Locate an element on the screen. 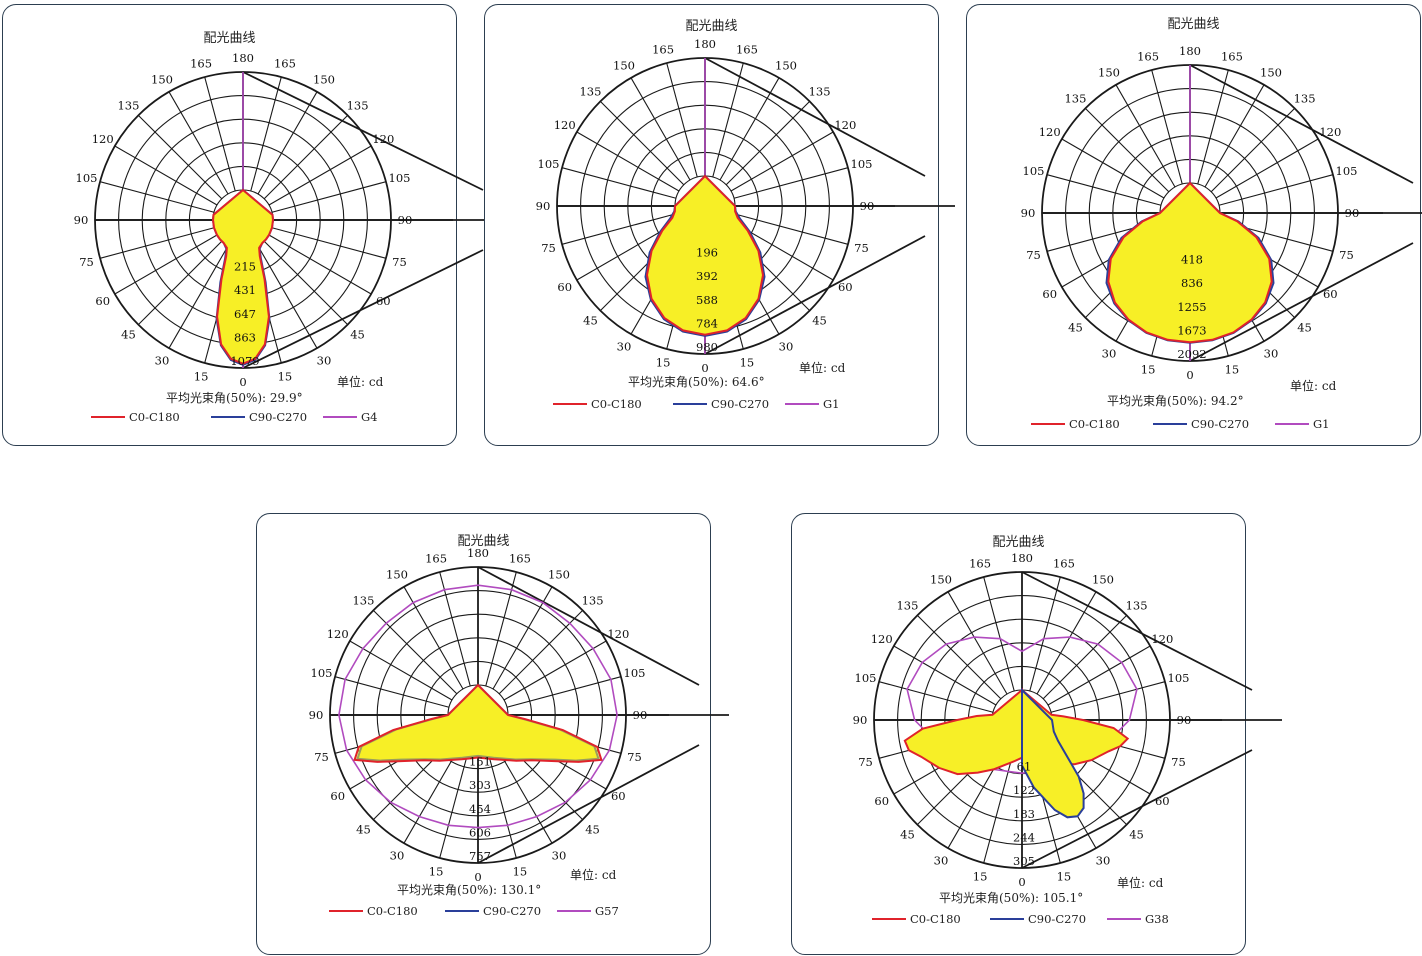 This screenshot has width=1422, height=956. ring-value-label: 588 is located at coordinates (707, 300).